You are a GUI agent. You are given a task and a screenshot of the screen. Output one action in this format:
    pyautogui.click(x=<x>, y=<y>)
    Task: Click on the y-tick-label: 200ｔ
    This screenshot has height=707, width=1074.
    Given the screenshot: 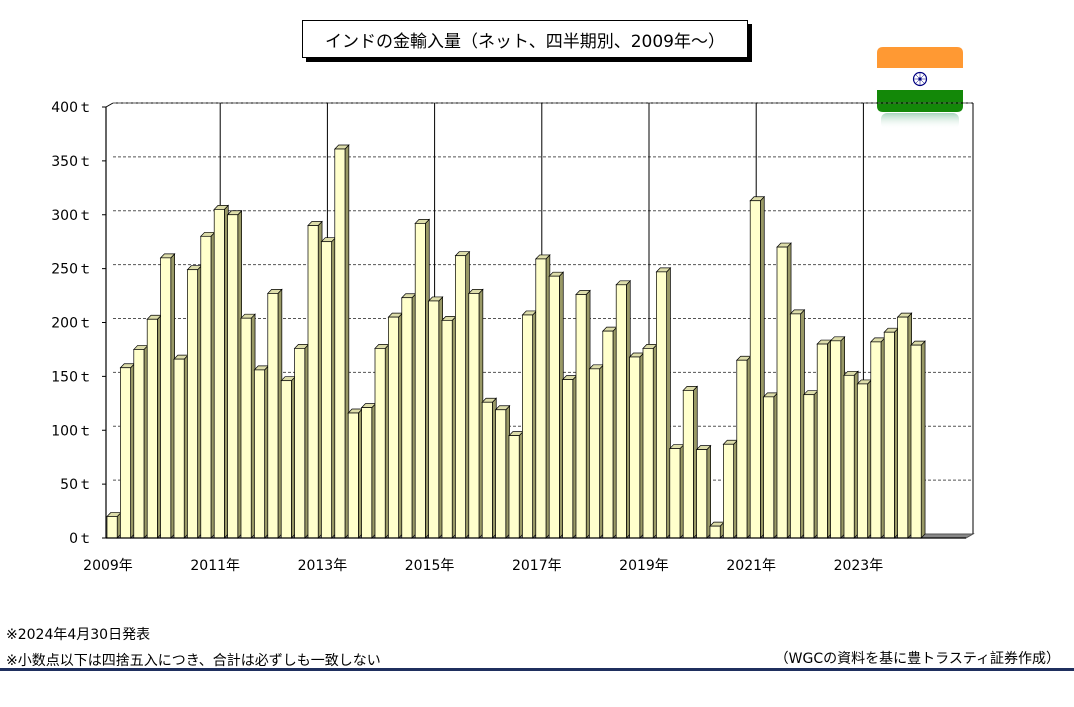 What is the action you would take?
    pyautogui.click(x=71, y=324)
    